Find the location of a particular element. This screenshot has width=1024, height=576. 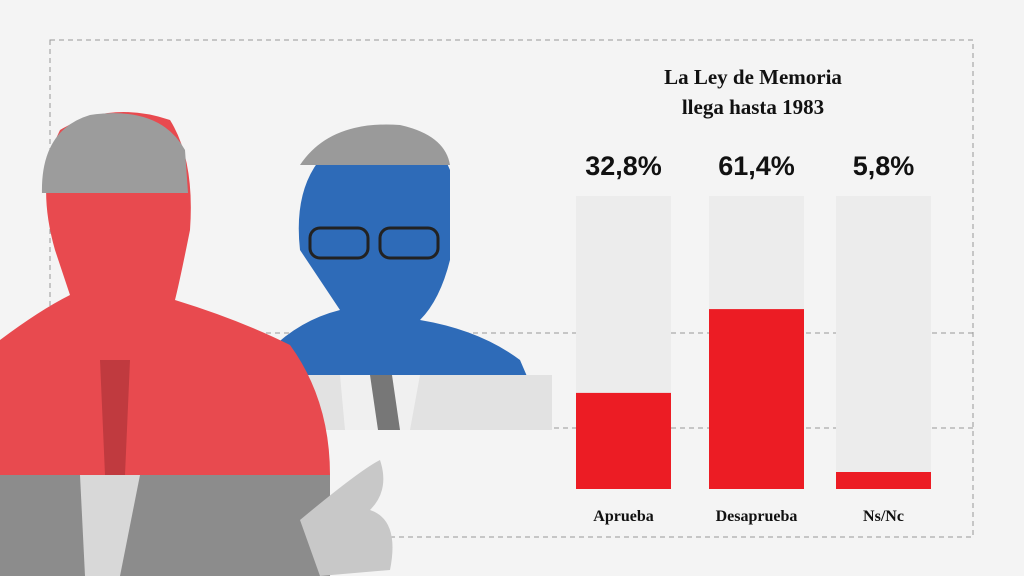

x-tick-label: Desaprueba is located at coordinates (757, 516).